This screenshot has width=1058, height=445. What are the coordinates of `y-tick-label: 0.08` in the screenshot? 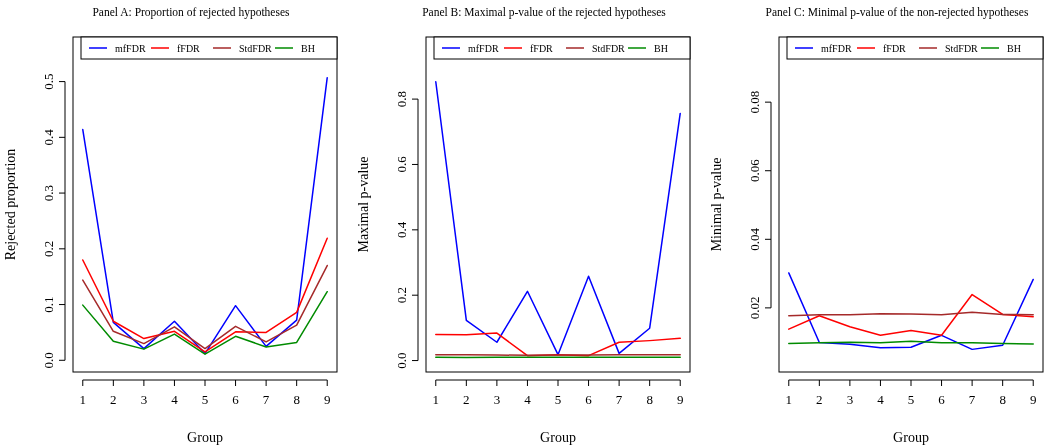 It's located at (754, 102).